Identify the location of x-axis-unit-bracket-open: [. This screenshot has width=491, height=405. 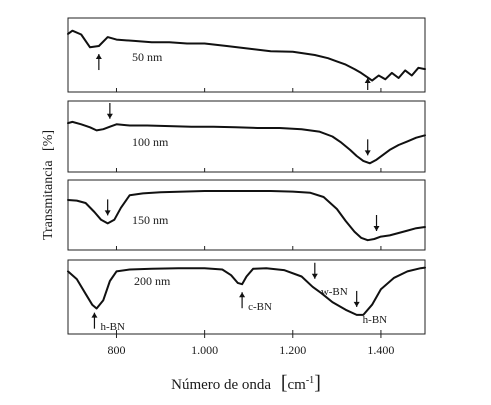
(284, 383).